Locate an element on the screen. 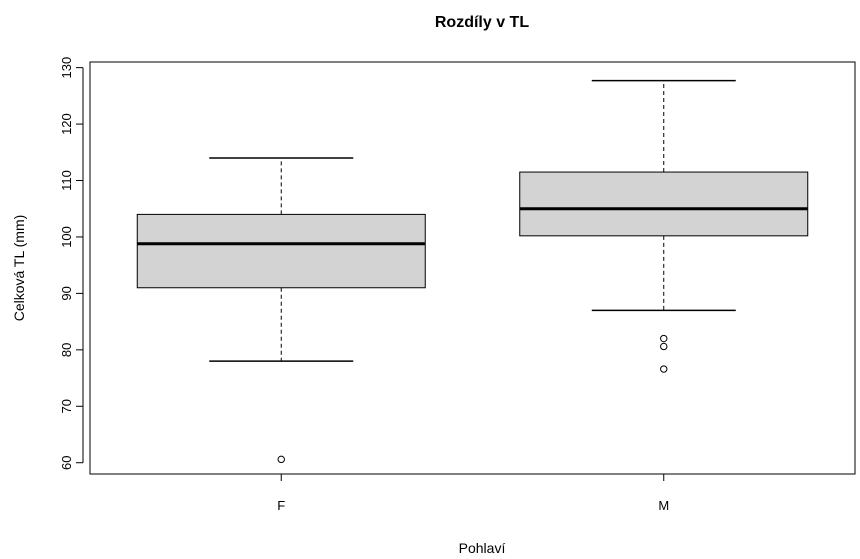 This screenshot has width=860, height=559. x-tick-label: F is located at coordinates (281, 505).